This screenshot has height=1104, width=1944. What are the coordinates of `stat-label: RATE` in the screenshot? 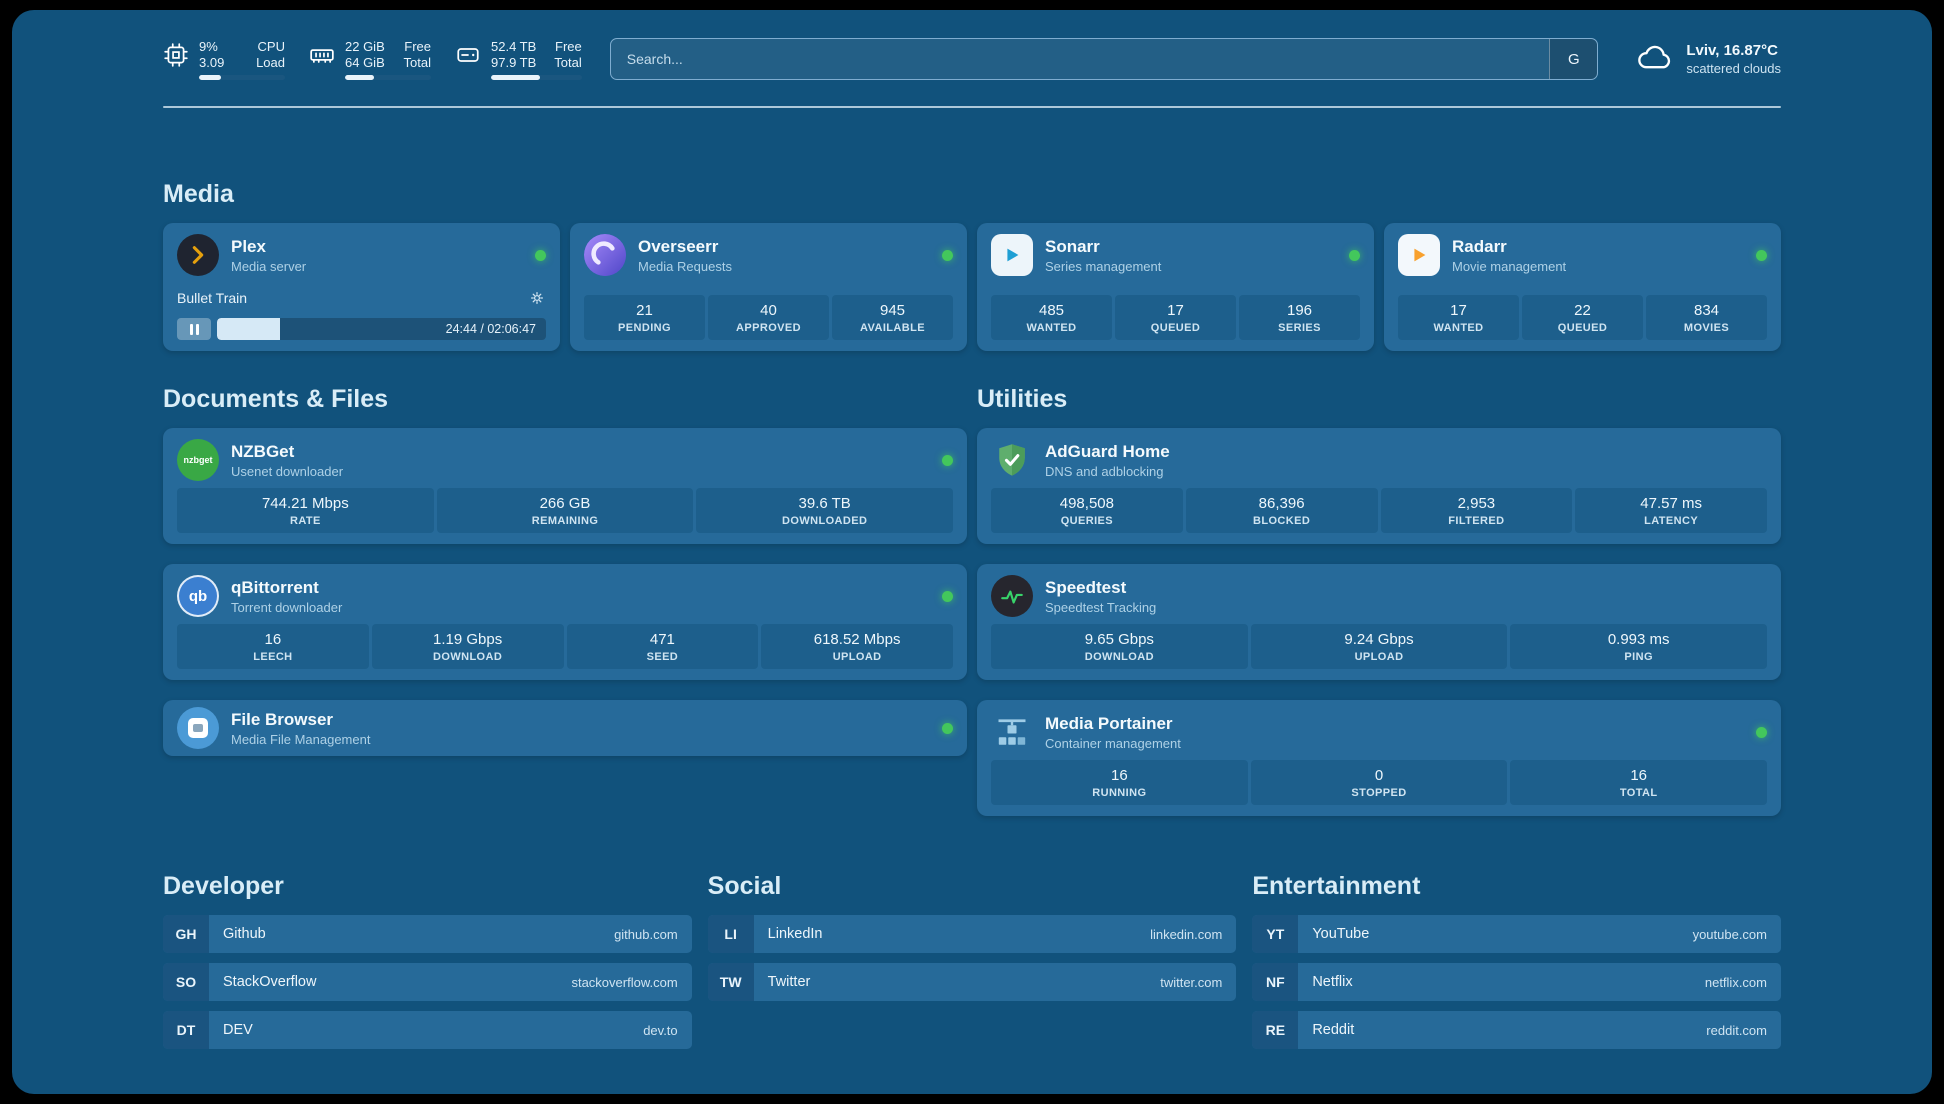 It's located at (305, 521).